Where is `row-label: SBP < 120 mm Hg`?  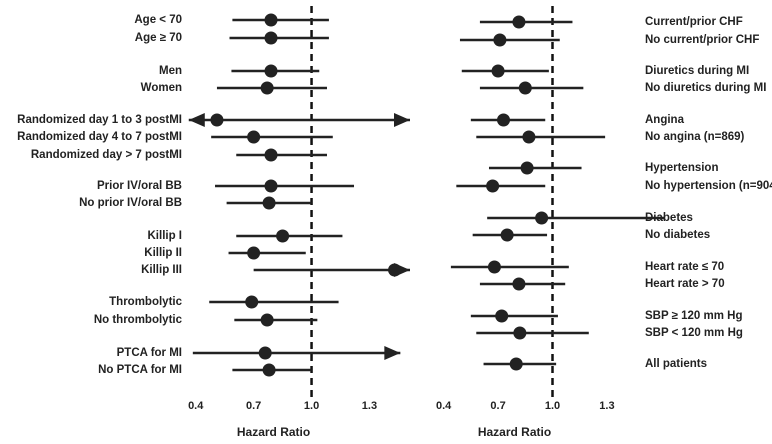
row-label: SBP < 120 mm Hg is located at coordinates (694, 333).